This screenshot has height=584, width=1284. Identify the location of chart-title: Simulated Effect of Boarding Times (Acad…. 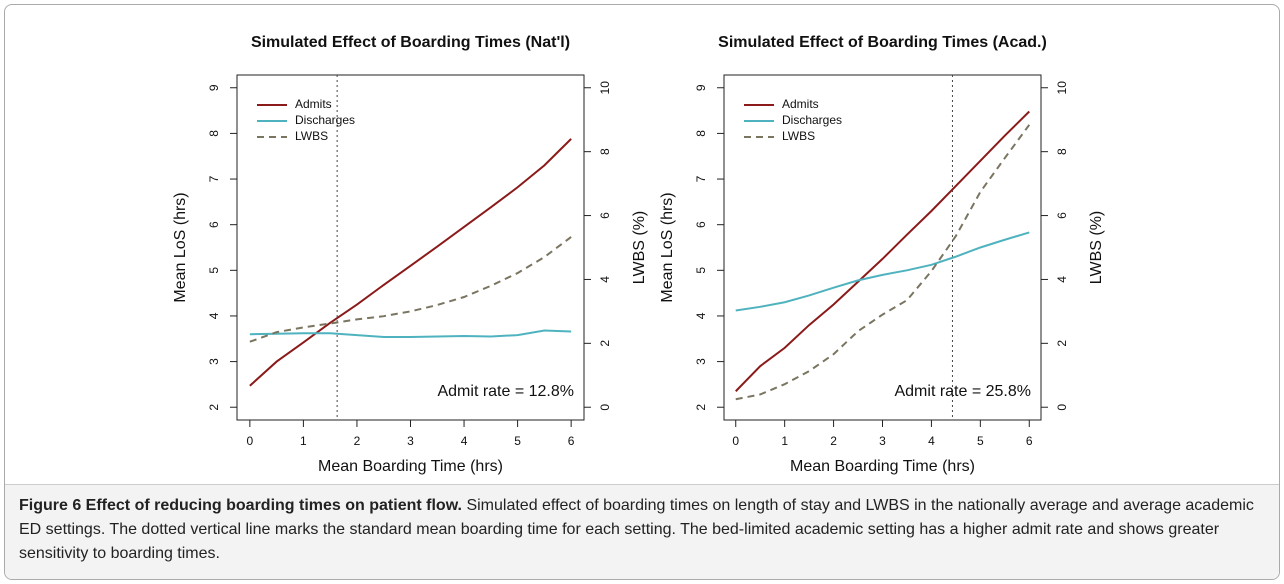
(882, 42).